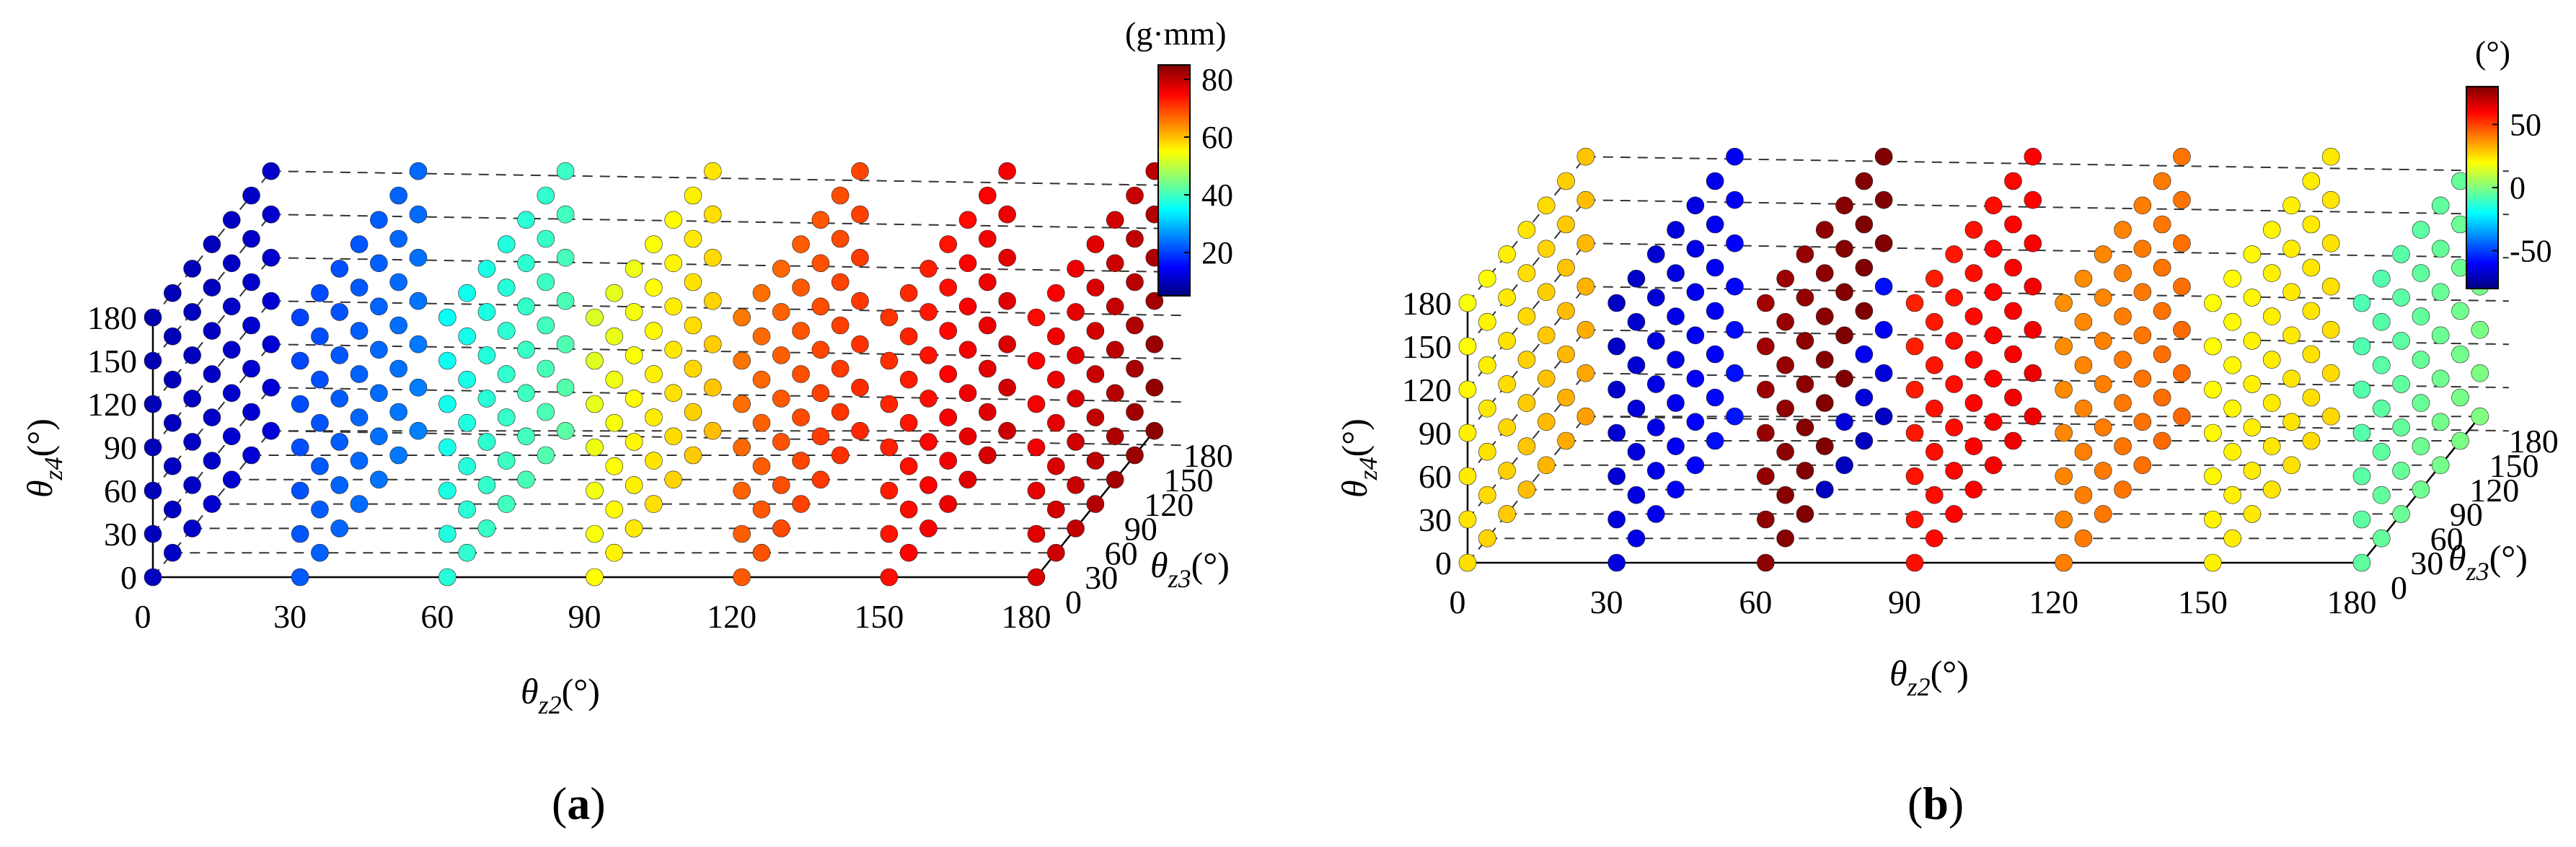  What do you see at coordinates (2488, 561) in the screenshot?
I see `y-axis-label: θz3(°)` at bounding box center [2488, 561].